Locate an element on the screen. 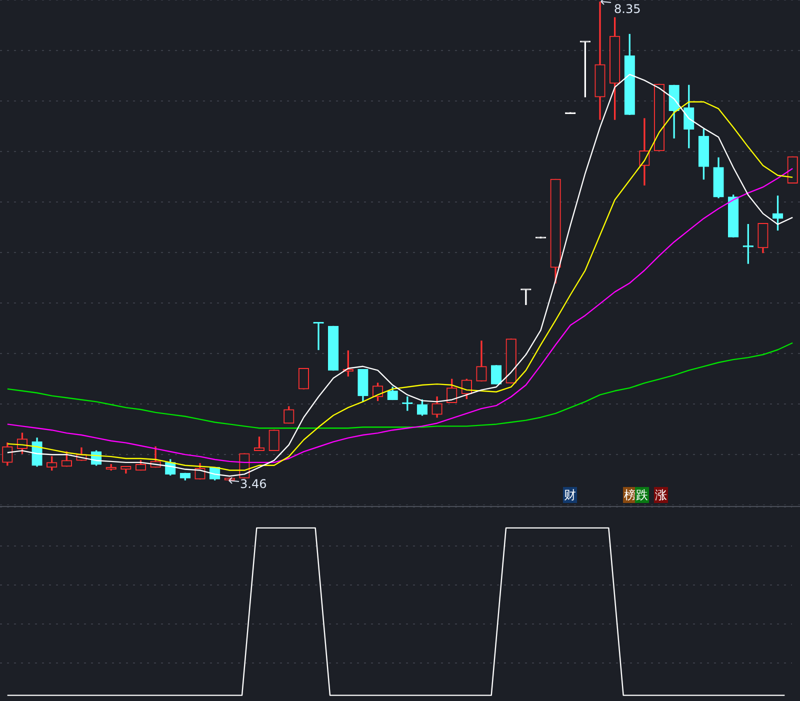 Image resolution: width=800 pixels, height=701 pixels. text: 跌 is located at coordinates (642, 495).